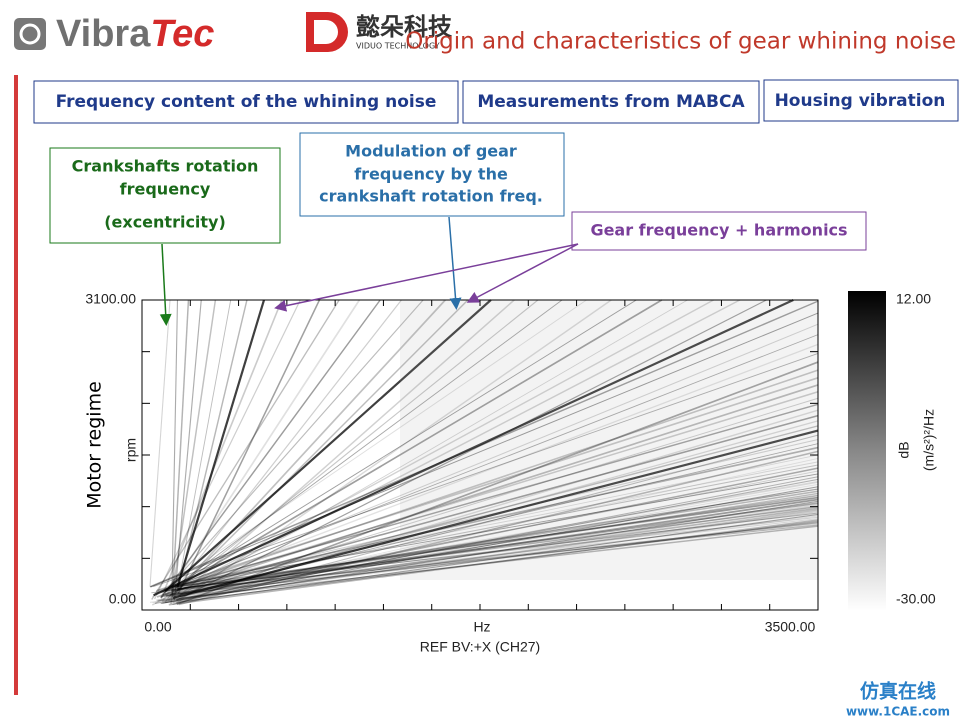  What do you see at coordinates (165, 189) in the screenshot?
I see `callout-text: frequency` at bounding box center [165, 189].